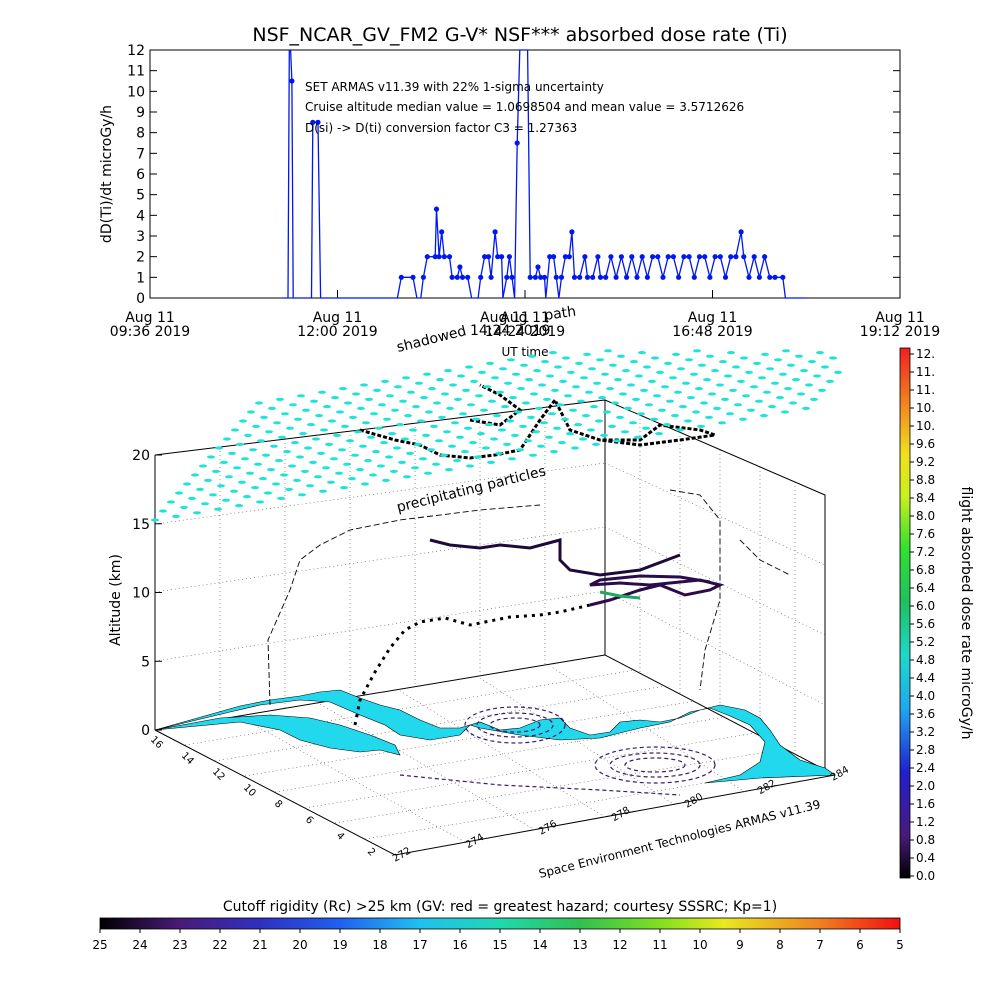  Describe the element at coordinates (140, 175) in the screenshot. I see `y-tick-label: 6` at that location.